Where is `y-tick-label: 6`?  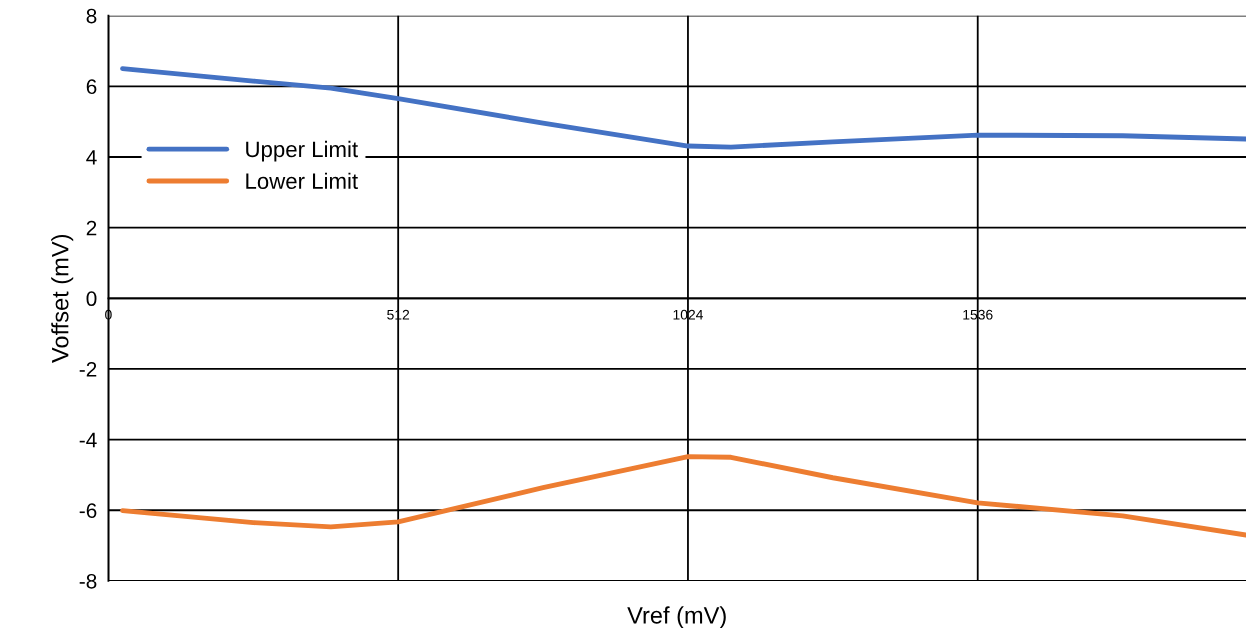
y-tick-label: 6 is located at coordinates (91, 87).